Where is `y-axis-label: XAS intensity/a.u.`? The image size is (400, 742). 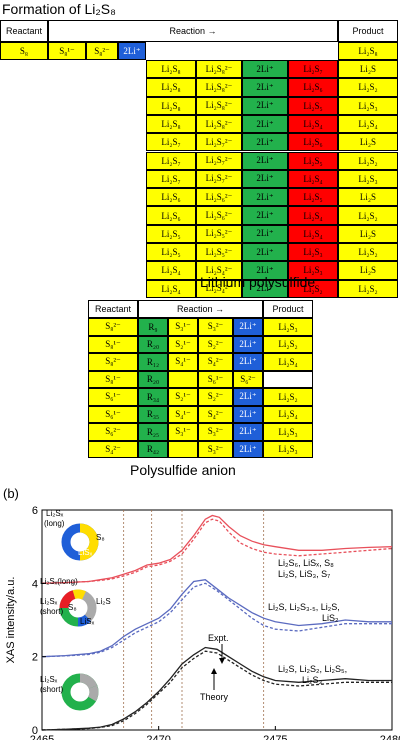
y-axis-label: XAS intensity/a.u. is located at coordinates (11, 620).